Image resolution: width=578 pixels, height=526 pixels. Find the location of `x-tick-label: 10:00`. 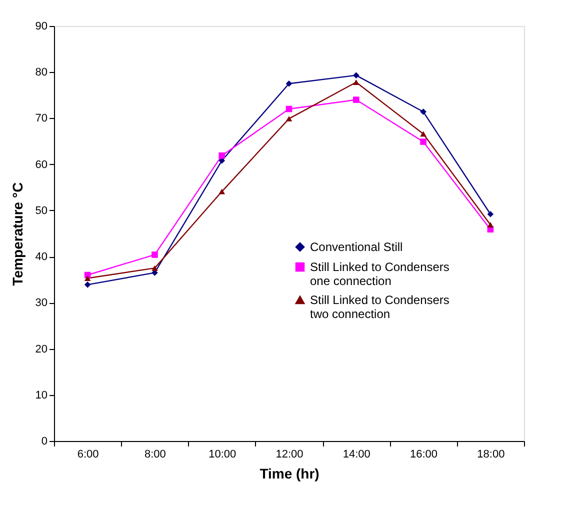

x-tick-label: 10:00 is located at coordinates (222, 454).